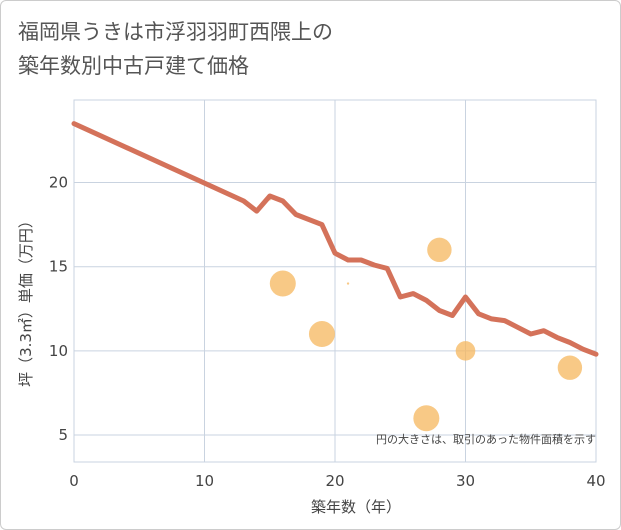 The image size is (621, 530). I want to click on x-axis-label: 築年数（年）, so click(356, 507).